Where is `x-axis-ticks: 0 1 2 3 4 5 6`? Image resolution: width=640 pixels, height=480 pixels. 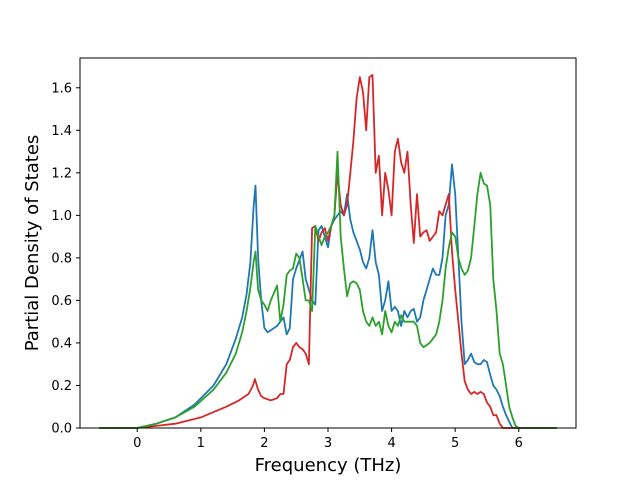
x-axis-ticks: 0 1 2 3 4 5 6 is located at coordinates (328, 439).